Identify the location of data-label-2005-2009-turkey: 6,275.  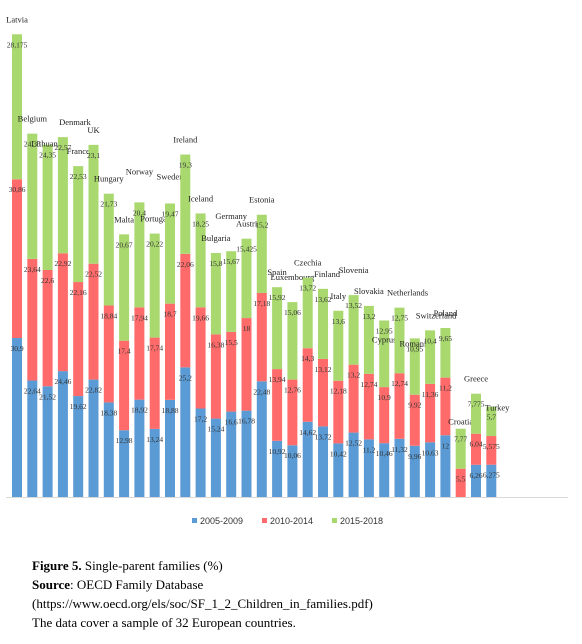
(491, 475).